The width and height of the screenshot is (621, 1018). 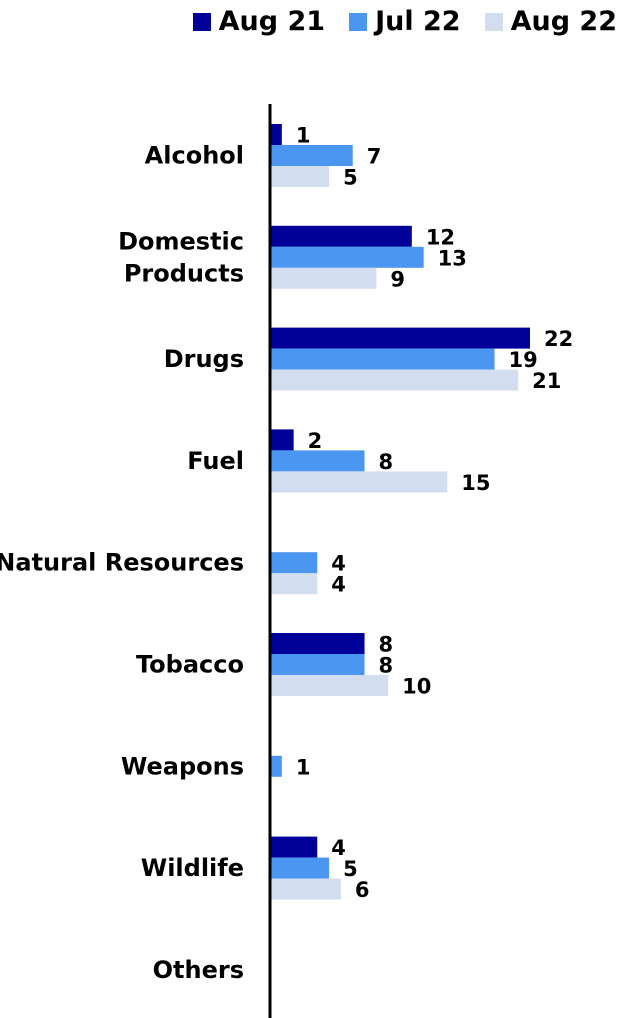 What do you see at coordinates (184, 273) in the screenshot?
I see `category-label-domestic-products-line-2: Products` at bounding box center [184, 273].